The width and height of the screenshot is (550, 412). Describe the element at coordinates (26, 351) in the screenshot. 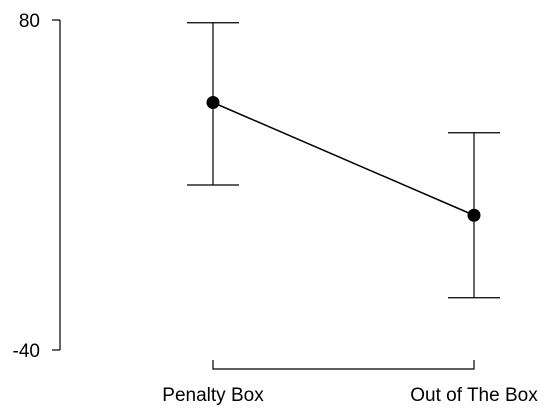

I see `y-tick-label: -40` at that location.